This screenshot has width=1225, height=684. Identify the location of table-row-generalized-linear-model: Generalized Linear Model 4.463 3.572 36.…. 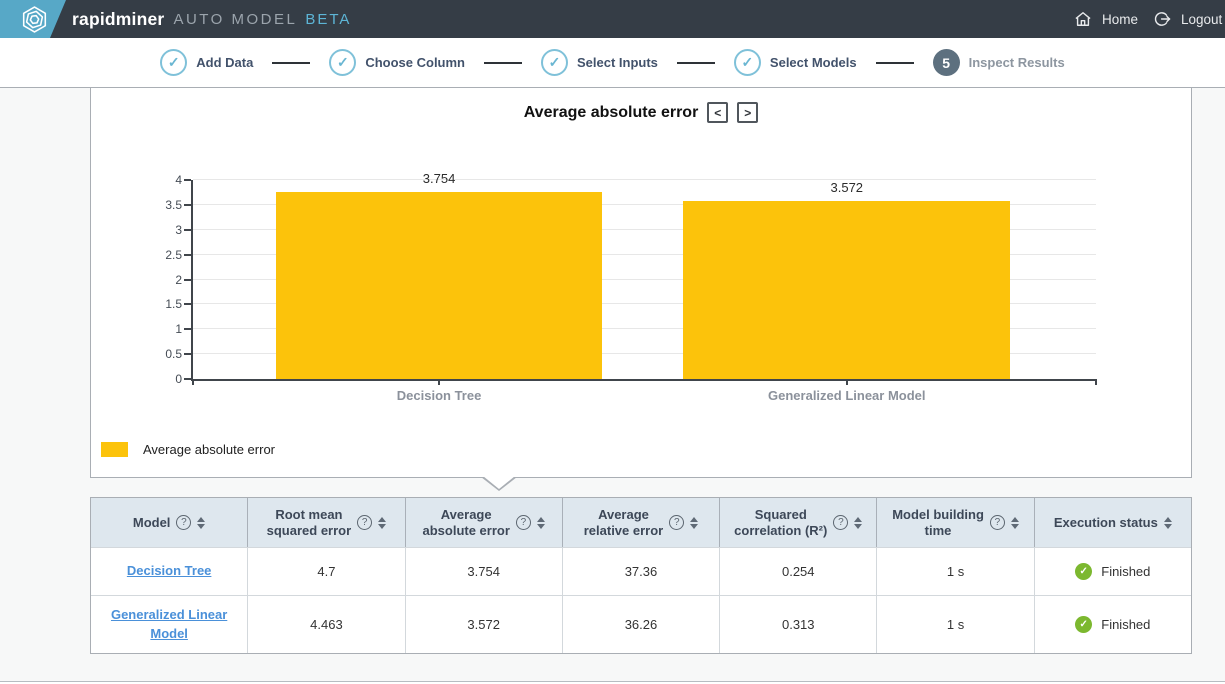
(641, 624).